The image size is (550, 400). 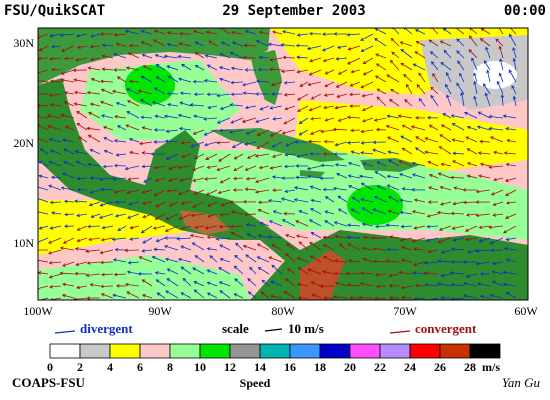 What do you see at coordinates (50, 367) in the screenshot?
I see `colorbar-tick: 0` at bounding box center [50, 367].